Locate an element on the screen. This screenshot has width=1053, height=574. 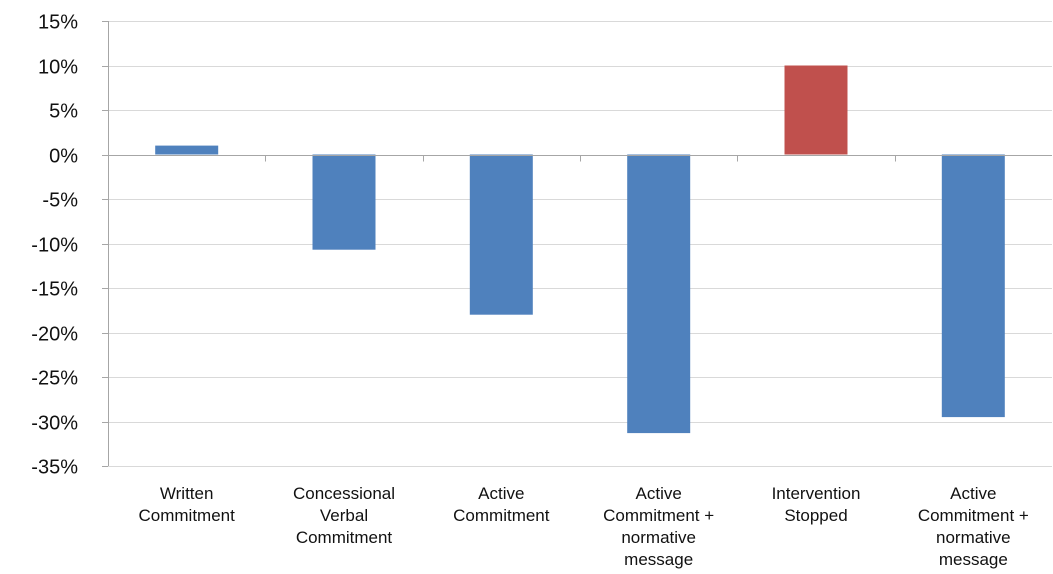
x-category-label-line: Verbal is located at coordinates (344, 515).